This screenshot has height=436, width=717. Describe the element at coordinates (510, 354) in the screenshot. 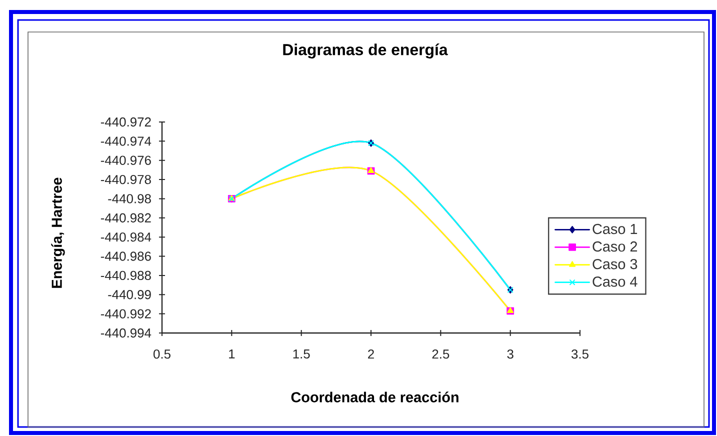

I see `x-tick-label: 3` at that location.